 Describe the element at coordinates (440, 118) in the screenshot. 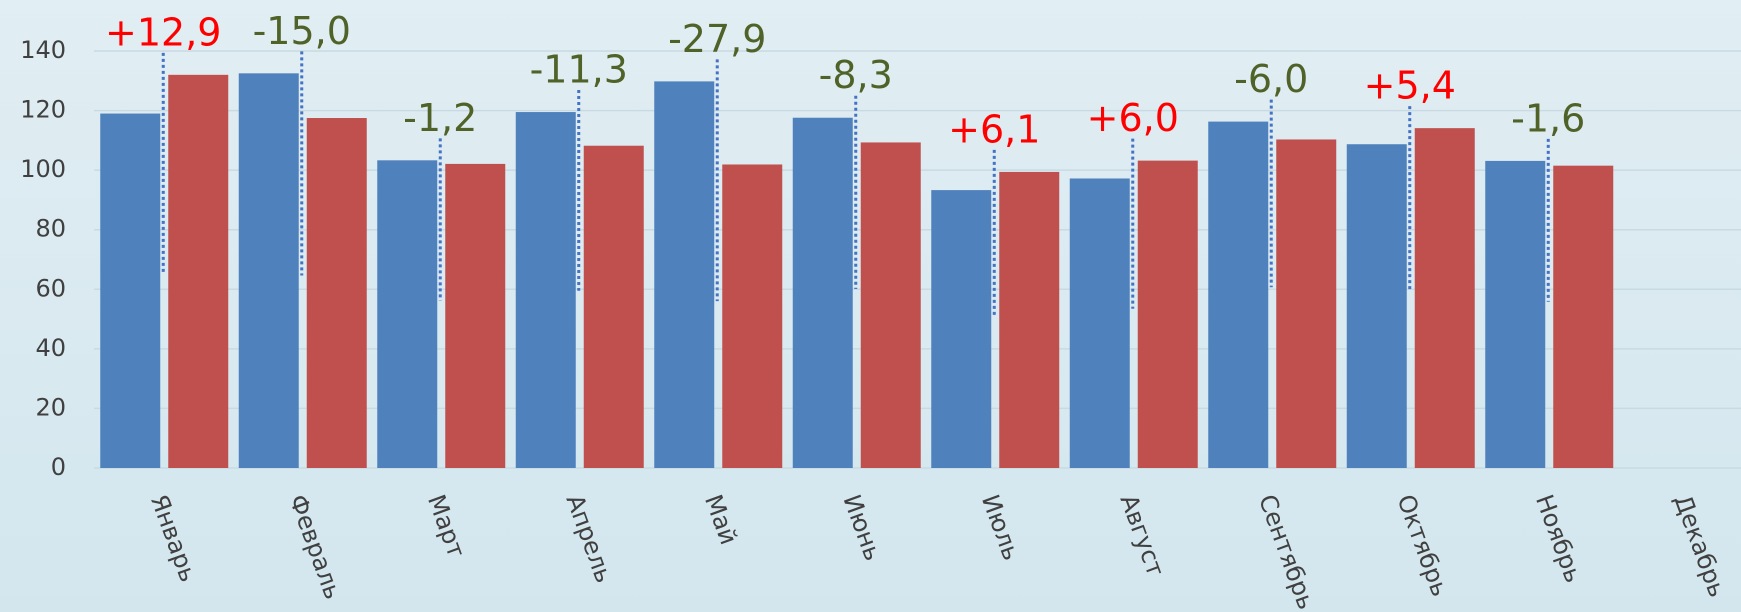

I see `difference-label: -1,2` at that location.